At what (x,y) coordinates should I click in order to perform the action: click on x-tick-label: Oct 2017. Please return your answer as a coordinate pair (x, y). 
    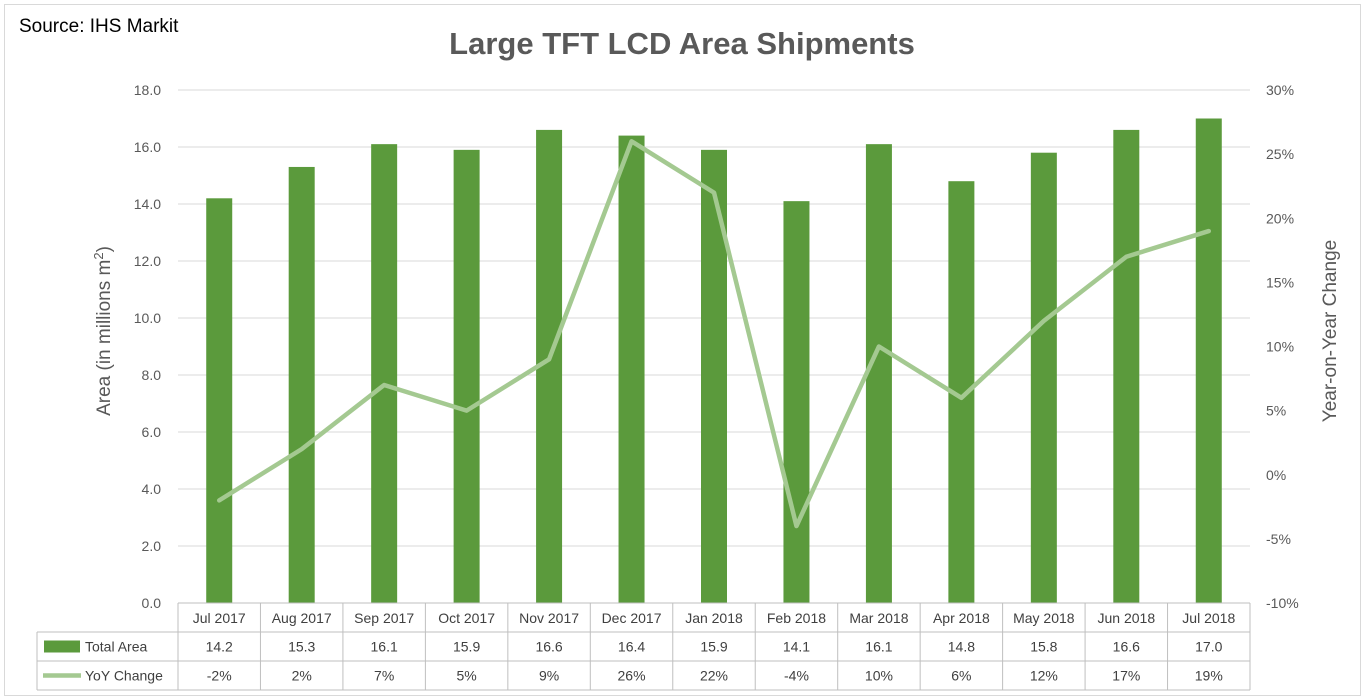
    Looking at the image, I should click on (466, 618).